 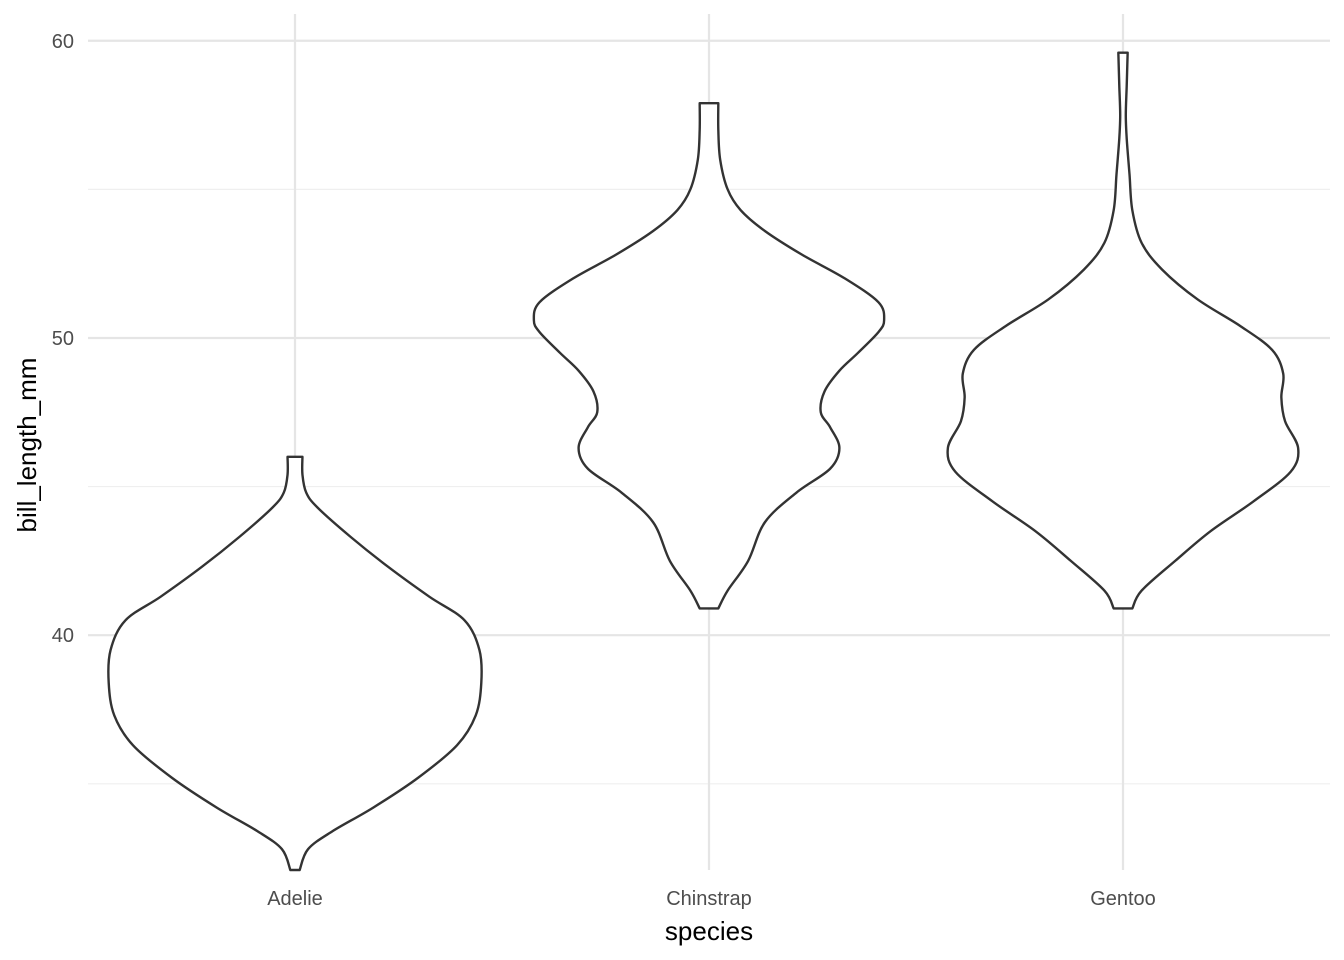 I want to click on y-axis-title: bill_length_mm, so click(x=27, y=445).